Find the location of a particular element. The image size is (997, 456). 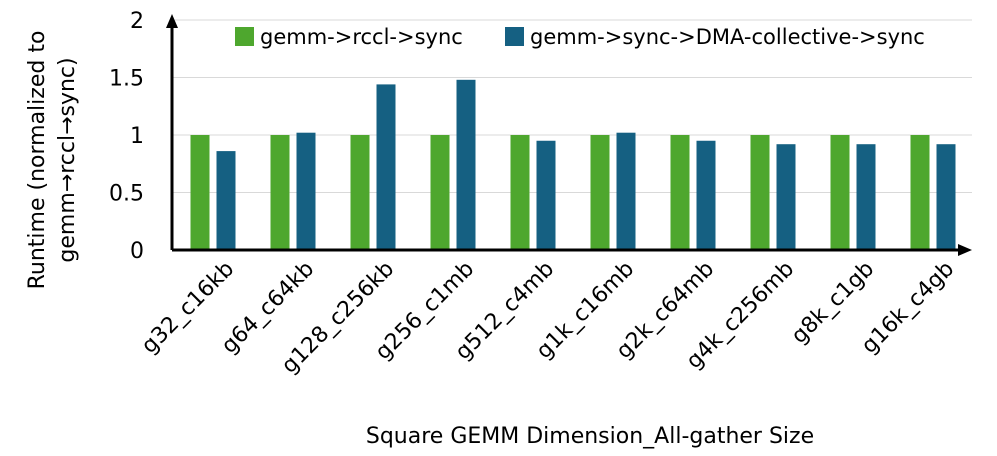

bar-series-1-g2k_c64mb is located at coordinates (680, 192).